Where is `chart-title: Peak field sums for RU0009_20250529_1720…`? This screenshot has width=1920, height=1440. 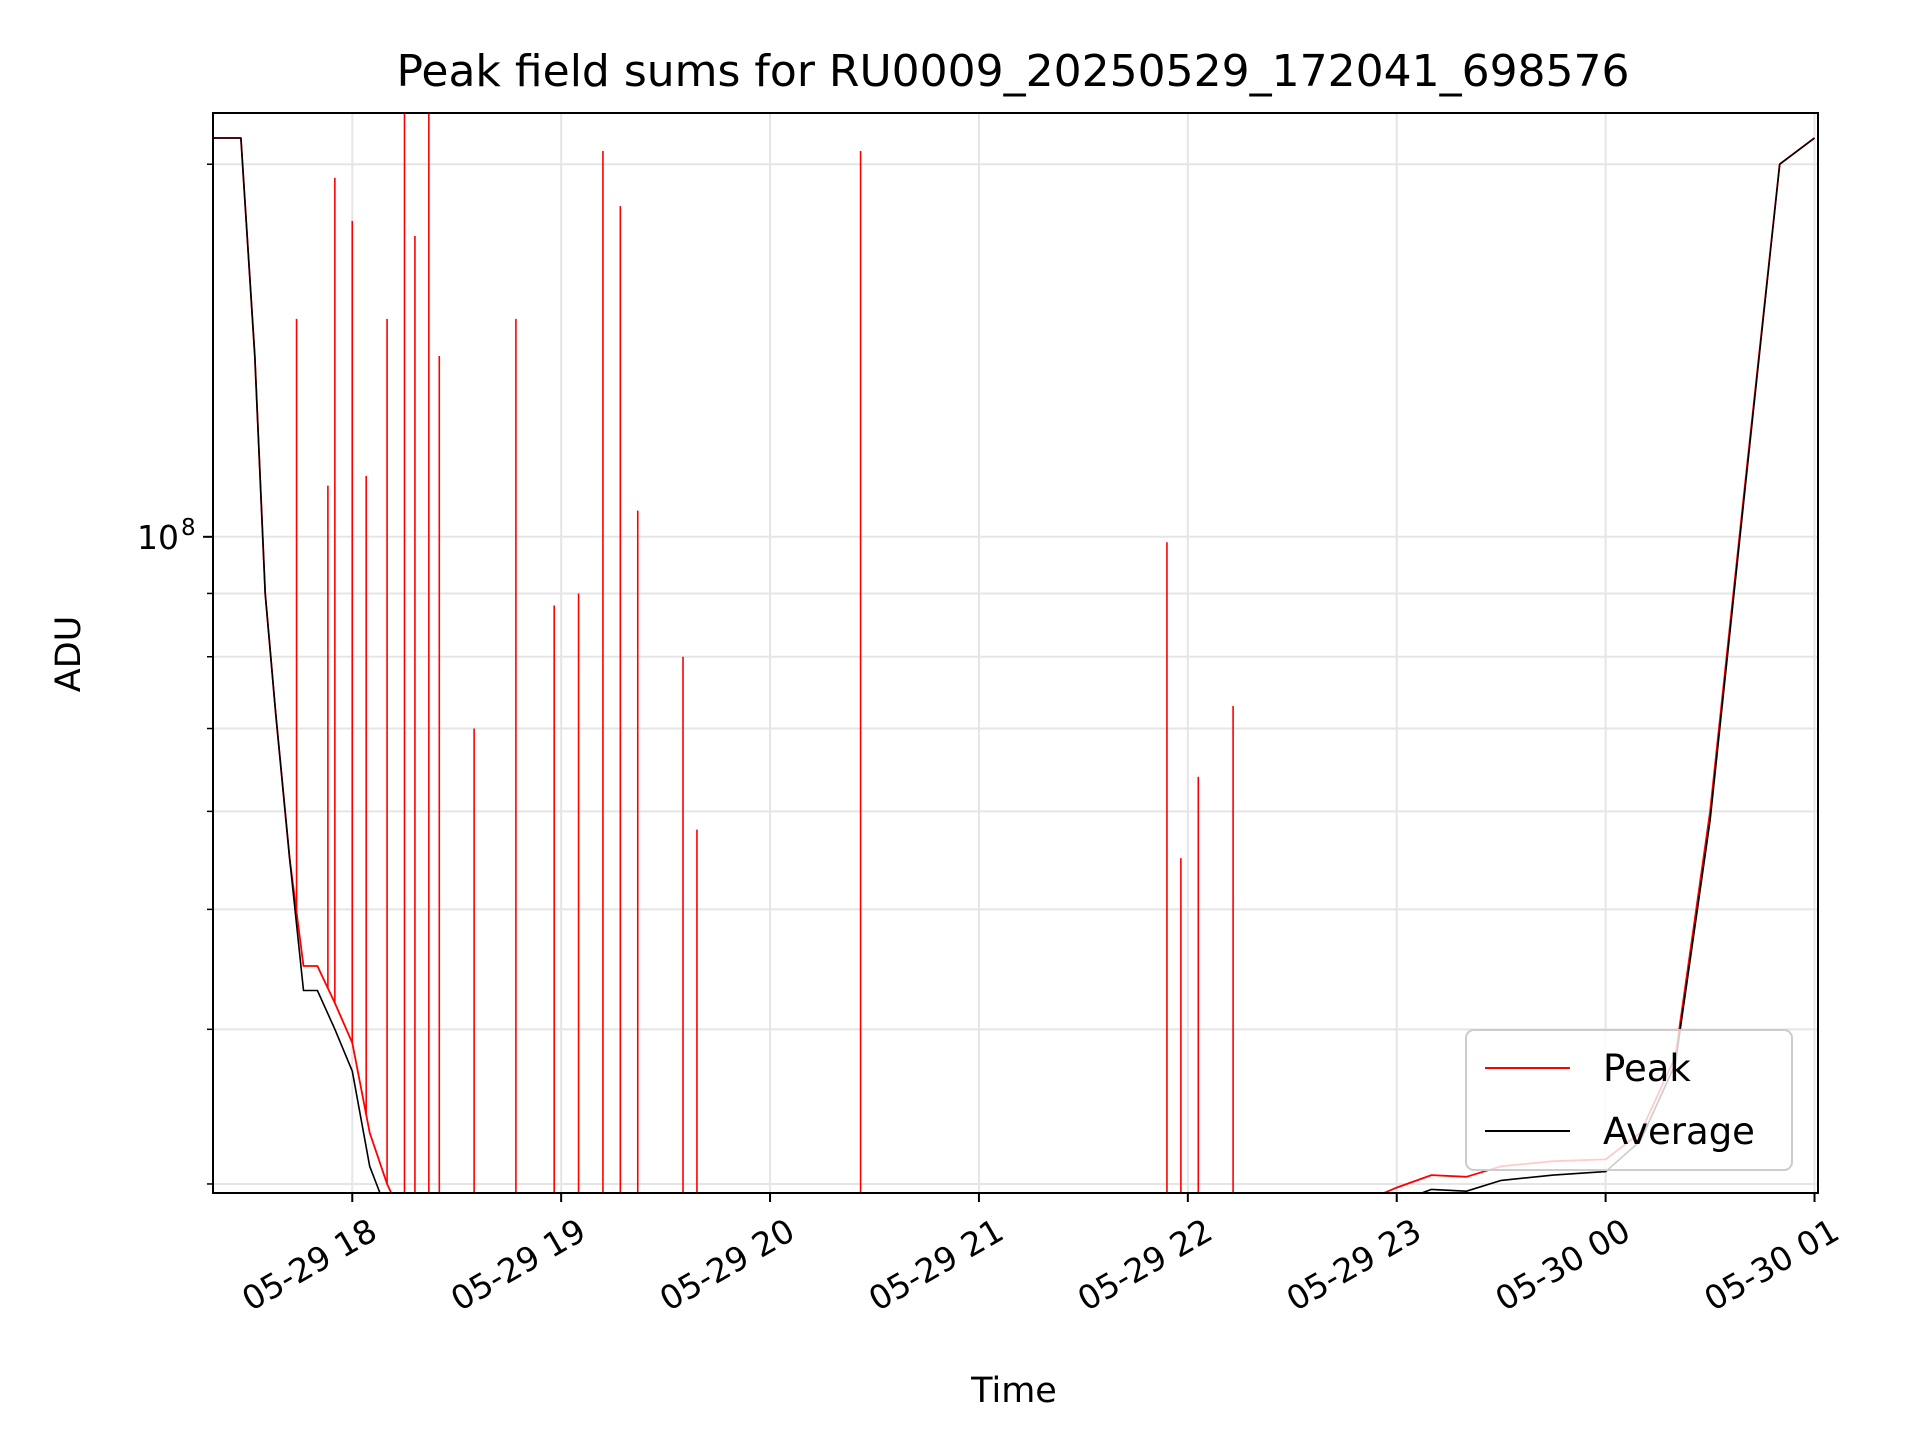
chart-title: Peak field sums for RU0009_20250529_1720… is located at coordinates (1012, 71).